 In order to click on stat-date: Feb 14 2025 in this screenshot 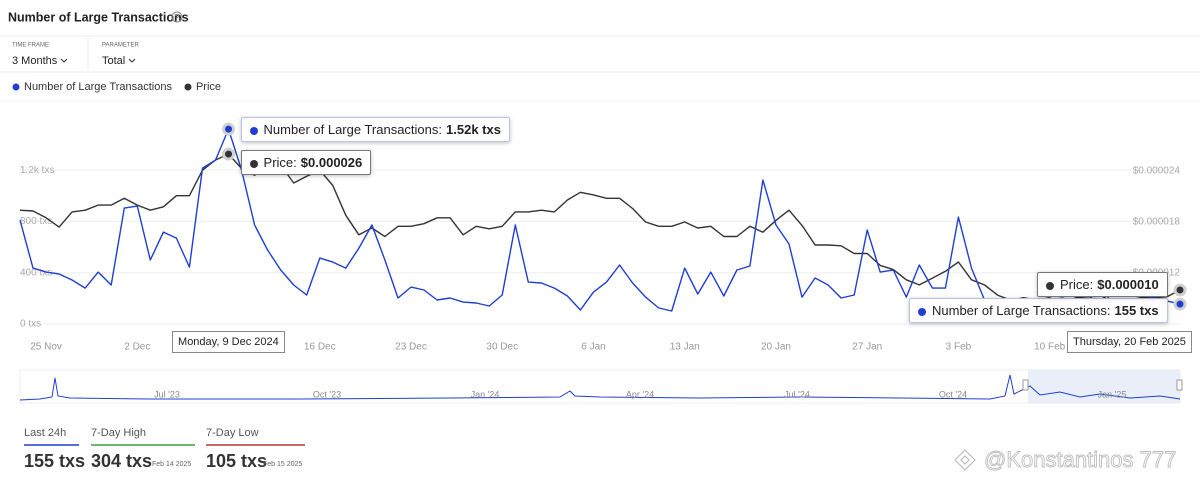, I will do `click(171, 464)`.